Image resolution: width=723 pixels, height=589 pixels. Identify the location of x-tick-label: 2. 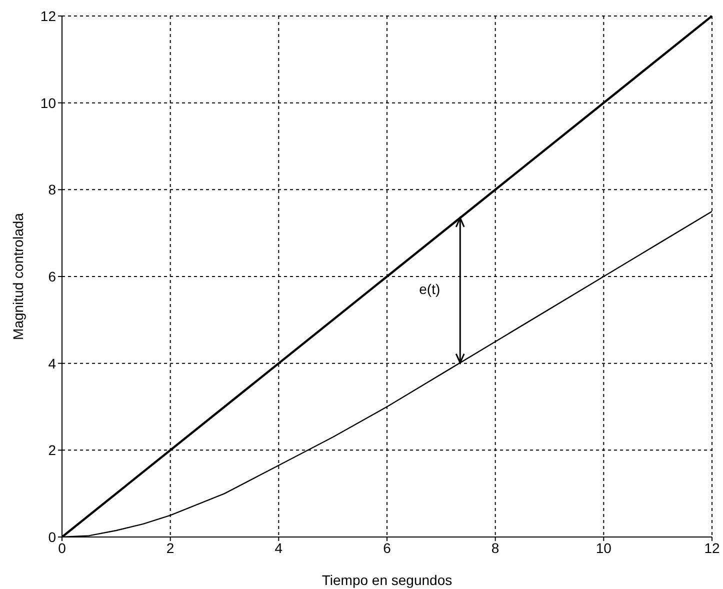
(170, 548).